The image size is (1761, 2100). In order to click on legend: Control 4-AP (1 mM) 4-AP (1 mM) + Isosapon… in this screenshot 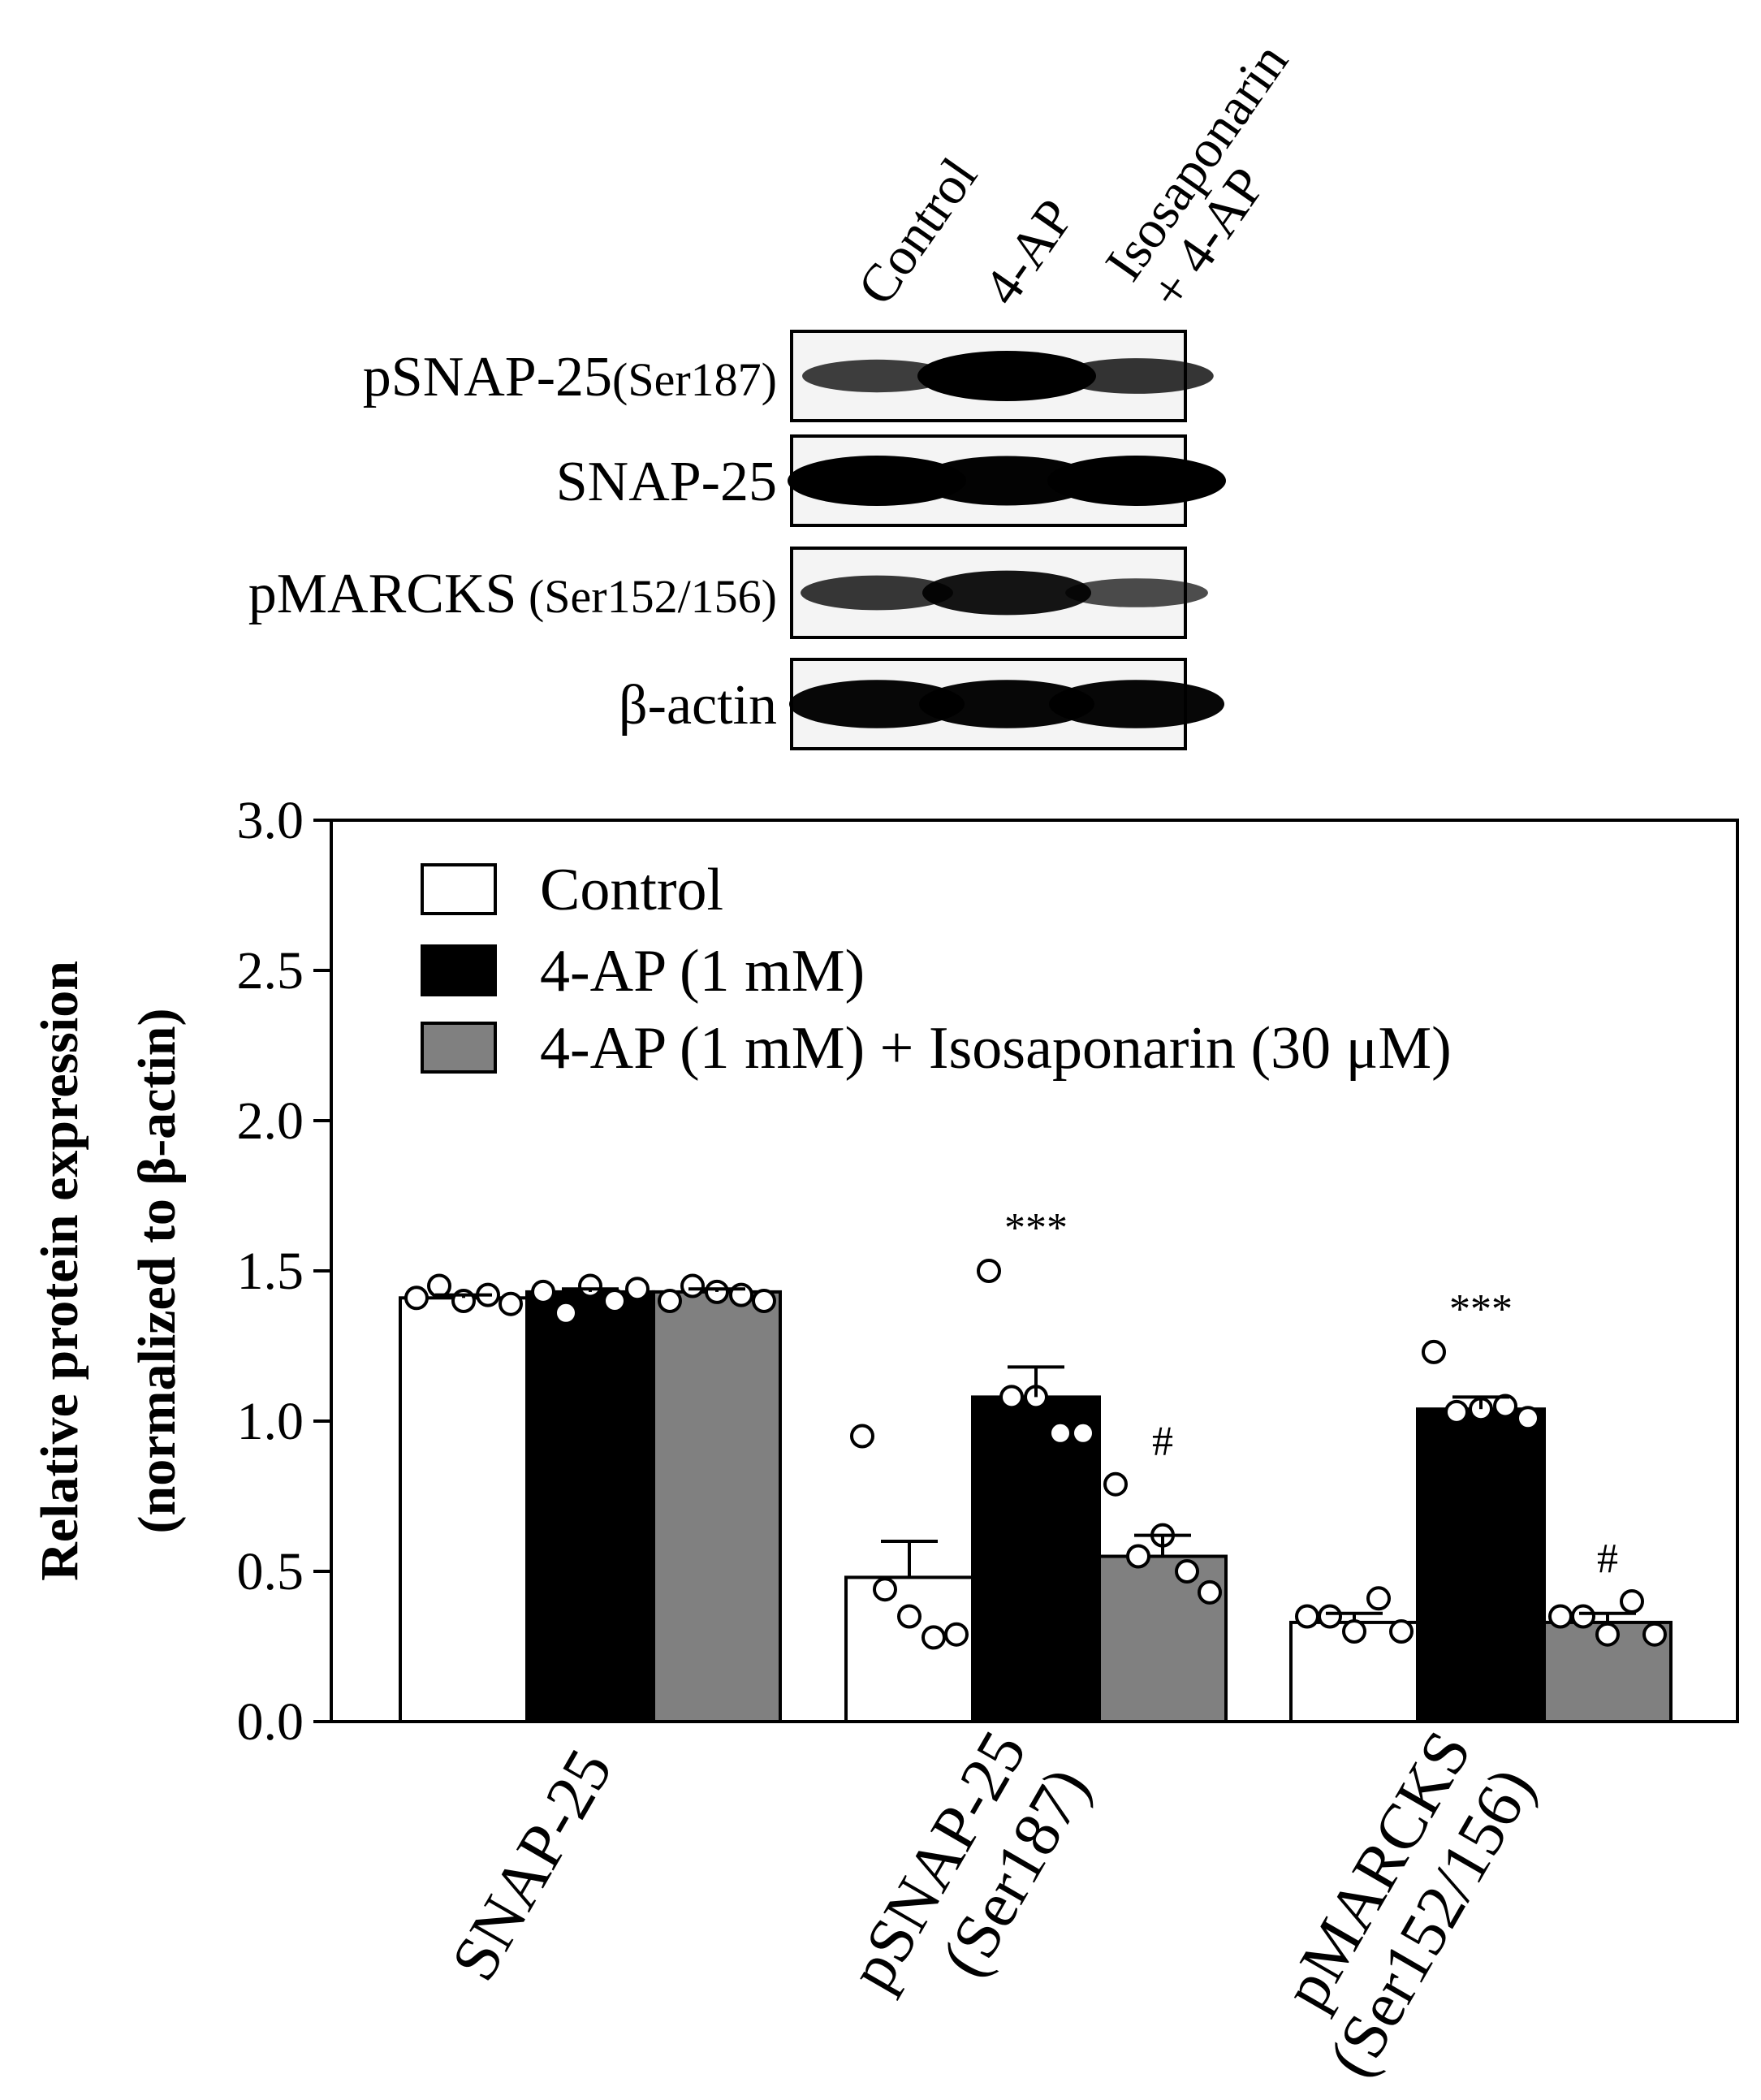, I will do `click(936, 970)`.